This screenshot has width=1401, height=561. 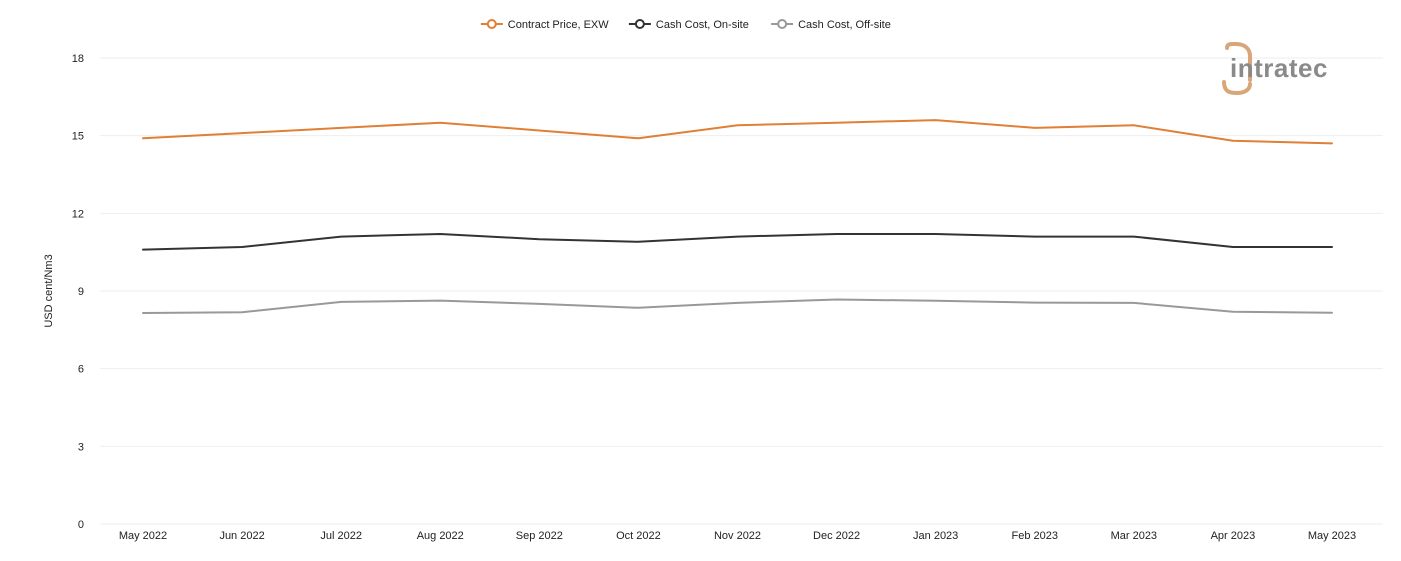 What do you see at coordinates (1332, 536) in the screenshot?
I see `x-tick-label: May 2023` at bounding box center [1332, 536].